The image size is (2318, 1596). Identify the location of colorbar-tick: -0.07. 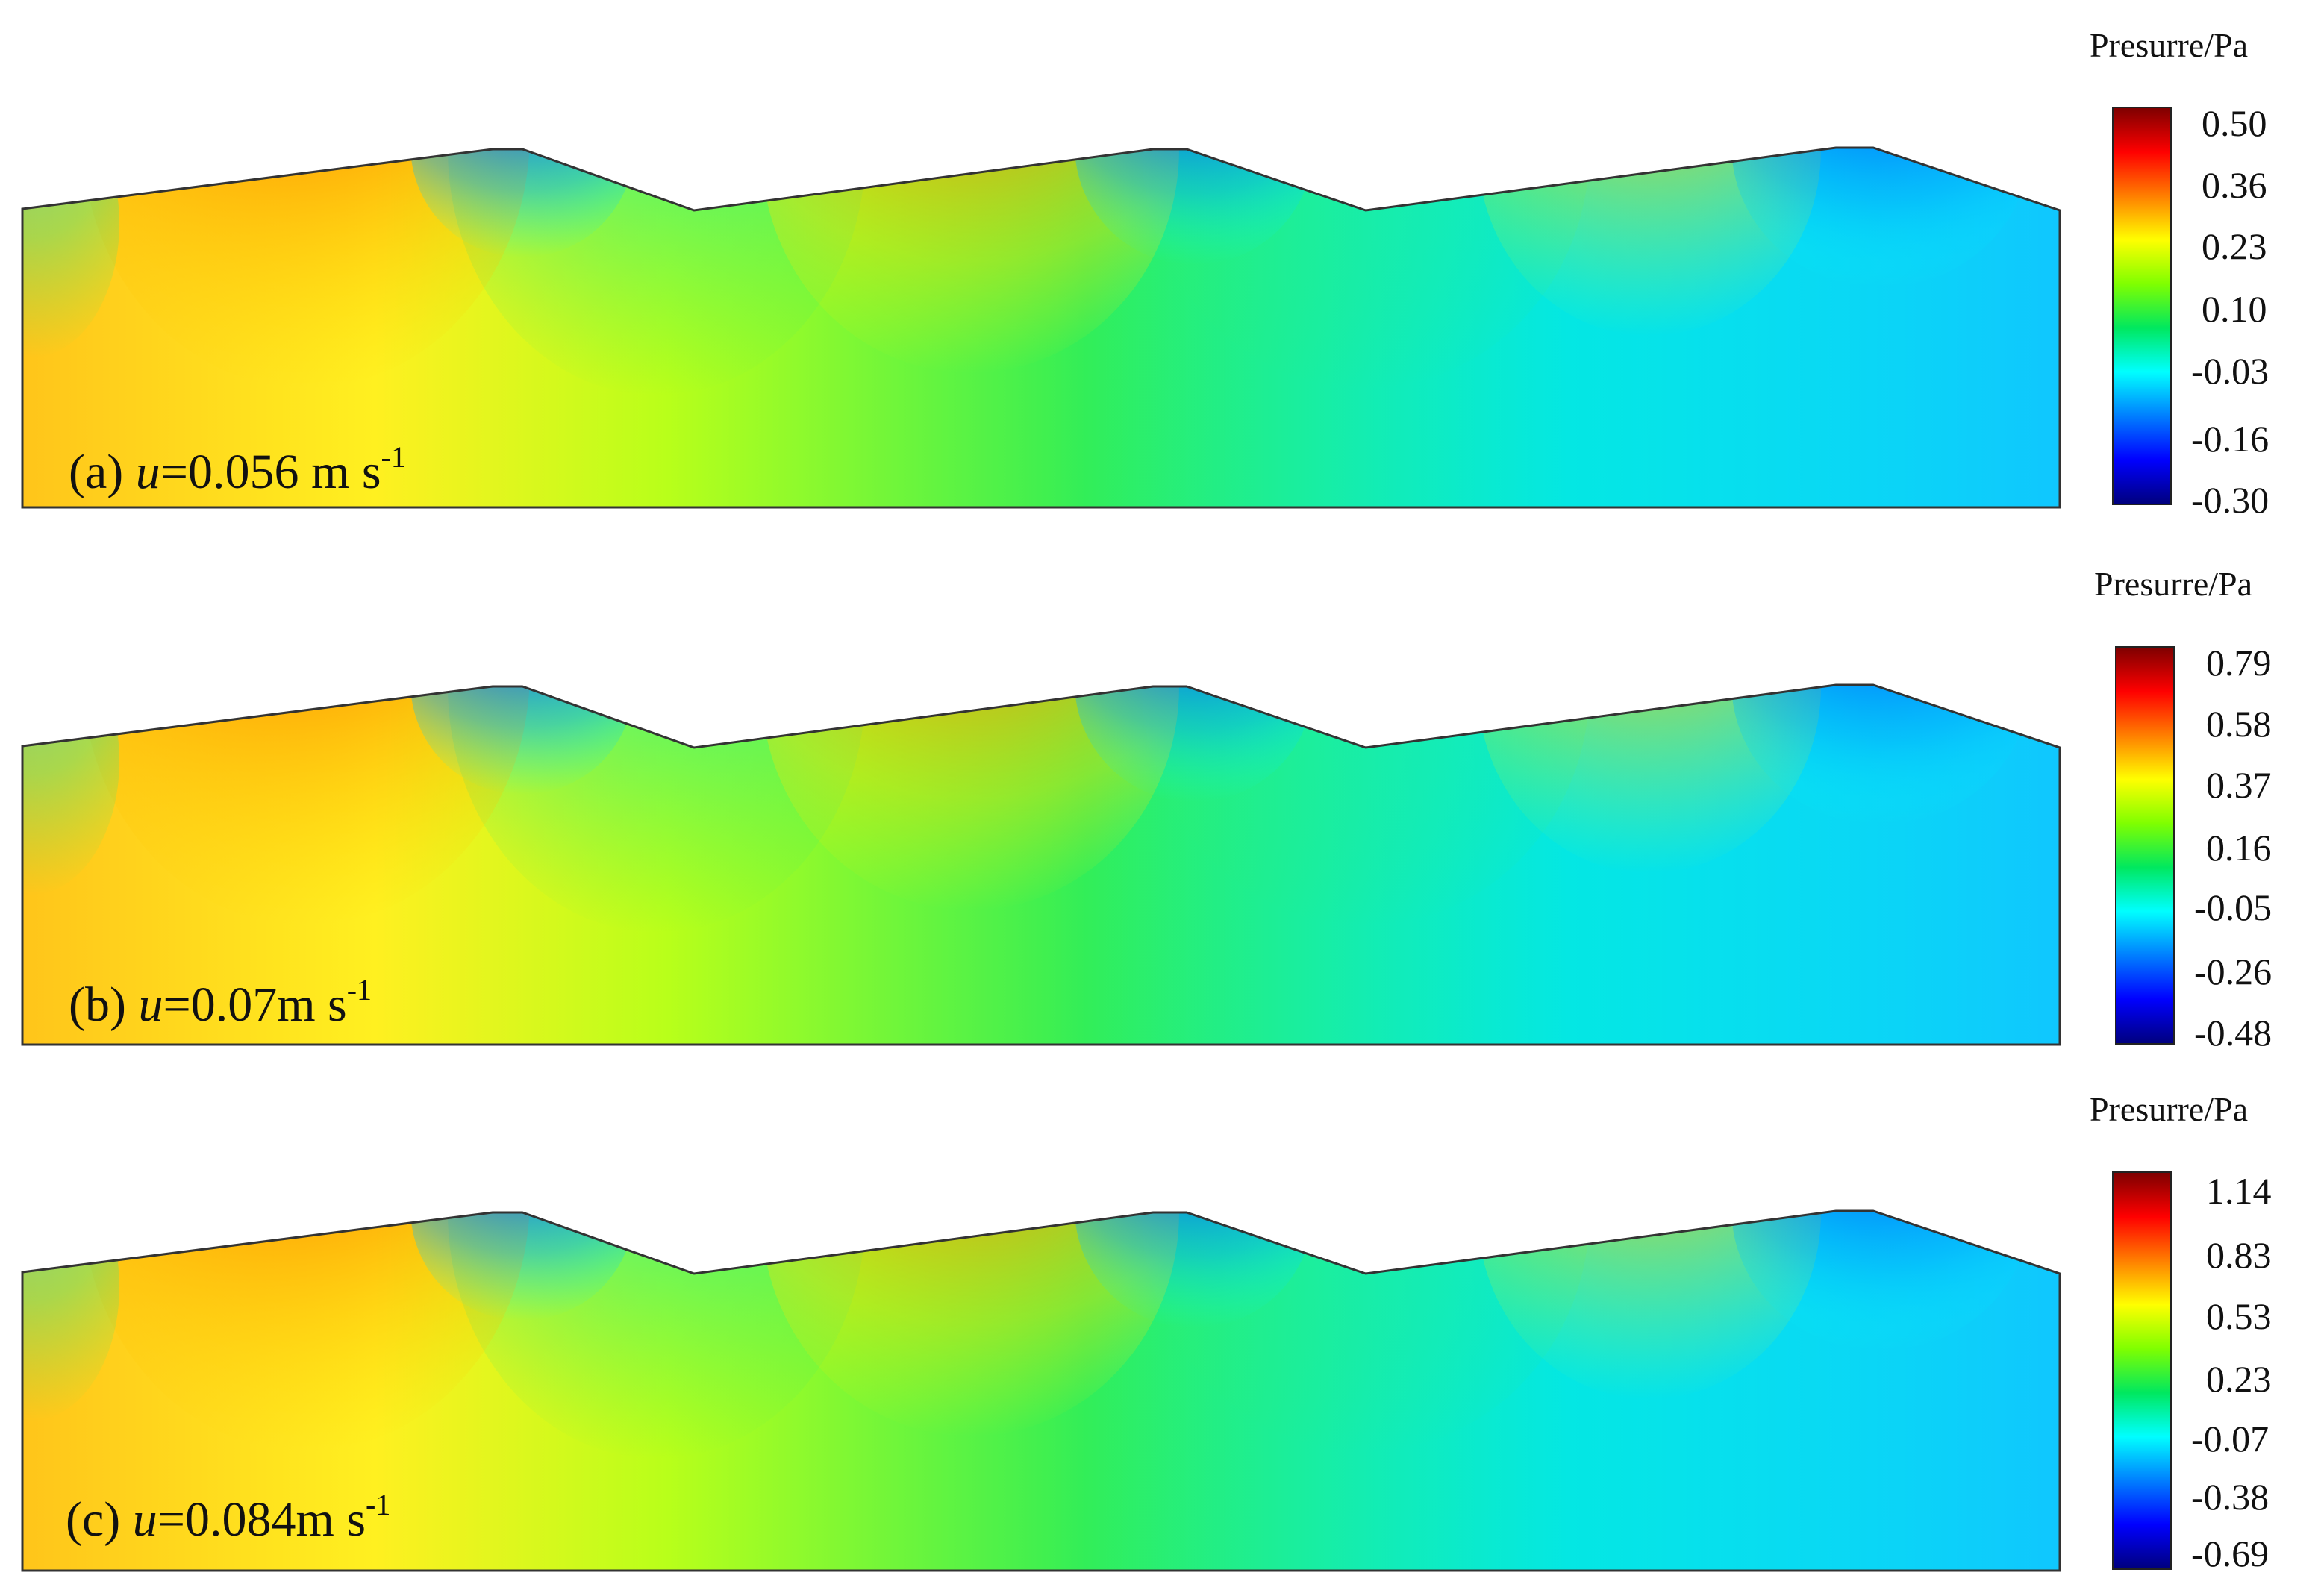
(2230, 1438).